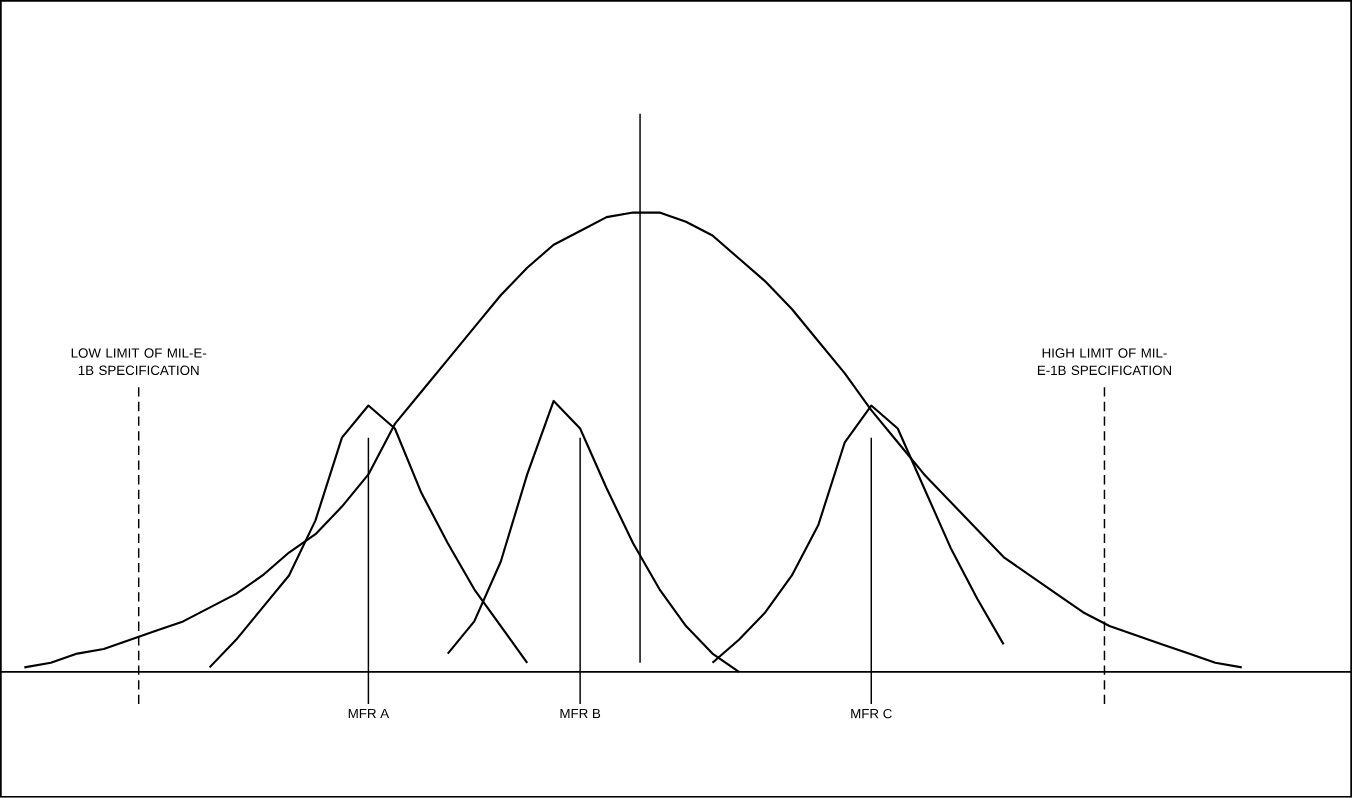  What do you see at coordinates (580, 714) in the screenshot?
I see `x-tick-label: MFR B` at bounding box center [580, 714].